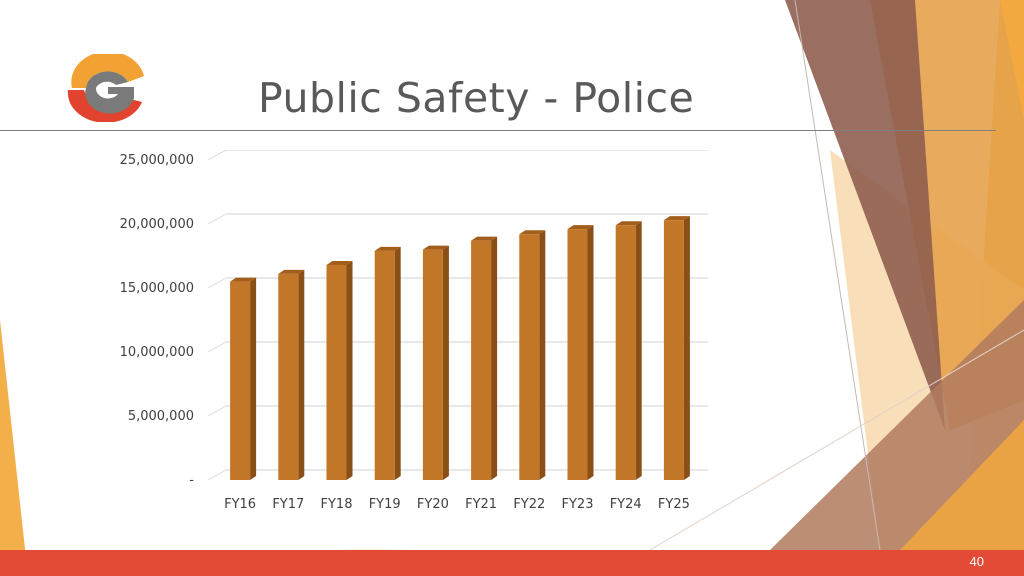 The width and height of the screenshot is (1024, 576). I want to click on deco-left-orange-sliver, so click(14, 448).